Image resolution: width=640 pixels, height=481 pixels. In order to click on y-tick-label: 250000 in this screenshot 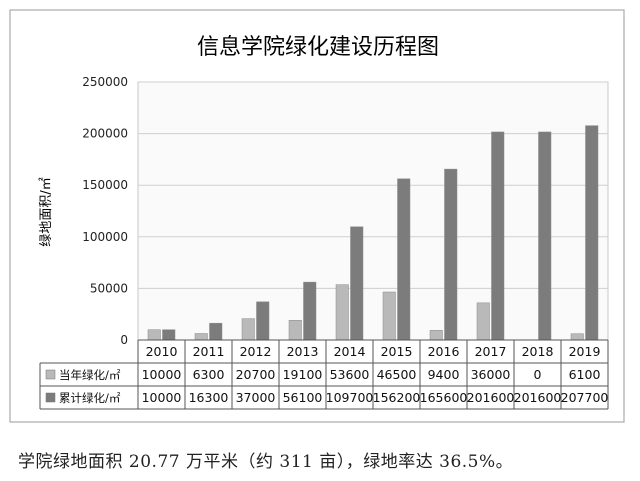, I will do `click(105, 82)`.